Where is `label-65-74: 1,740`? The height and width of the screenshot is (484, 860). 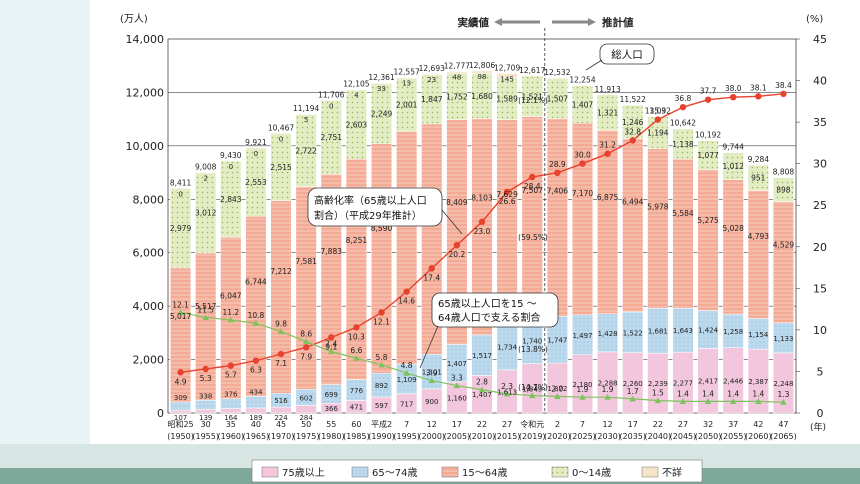 label-65-74: 1,740 is located at coordinates (532, 341).